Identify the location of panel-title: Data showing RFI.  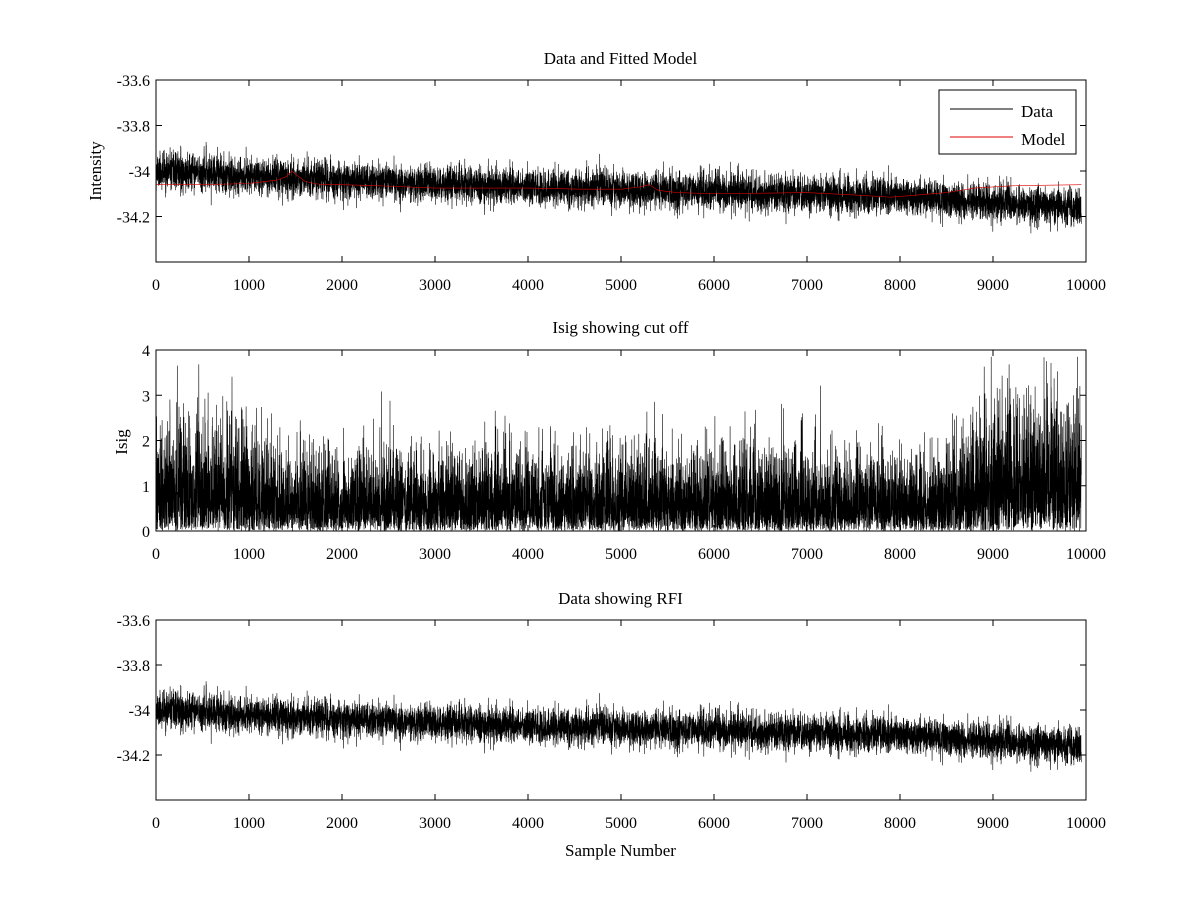
(620, 598).